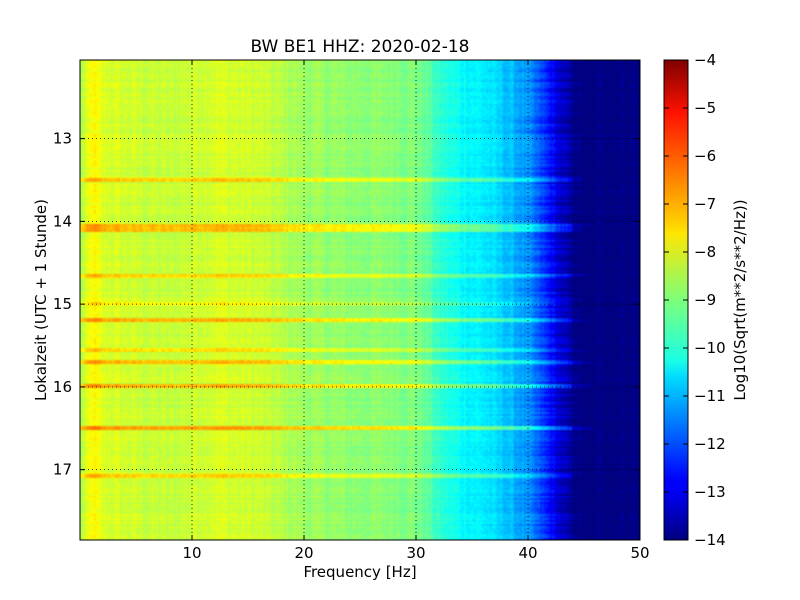 The width and height of the screenshot is (800, 600). I want to click on y-tick-label: 15, so click(62, 304).